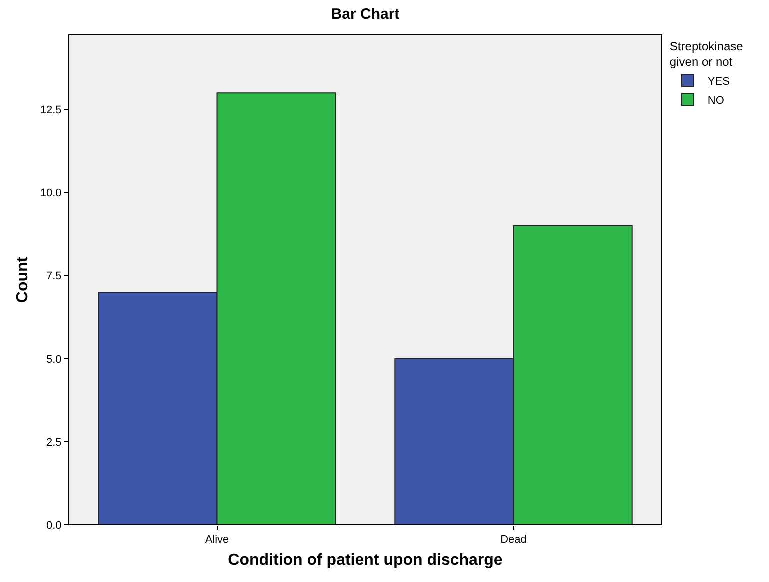  Describe the element at coordinates (23, 280) in the screenshot. I see `y-axis-title: Count` at that location.